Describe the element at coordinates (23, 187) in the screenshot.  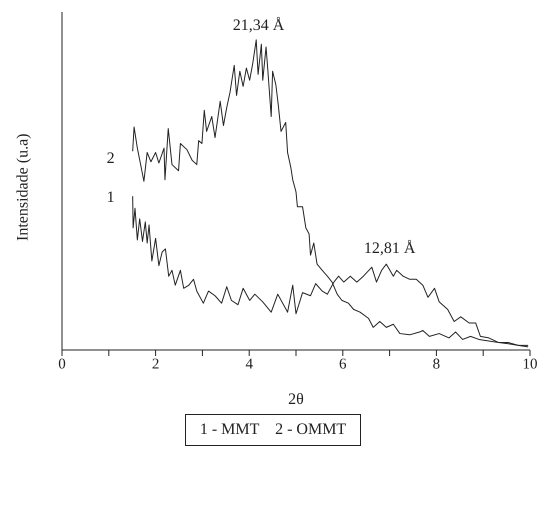
I see `y-axis-title: Intensidade (u.a)` at that location.